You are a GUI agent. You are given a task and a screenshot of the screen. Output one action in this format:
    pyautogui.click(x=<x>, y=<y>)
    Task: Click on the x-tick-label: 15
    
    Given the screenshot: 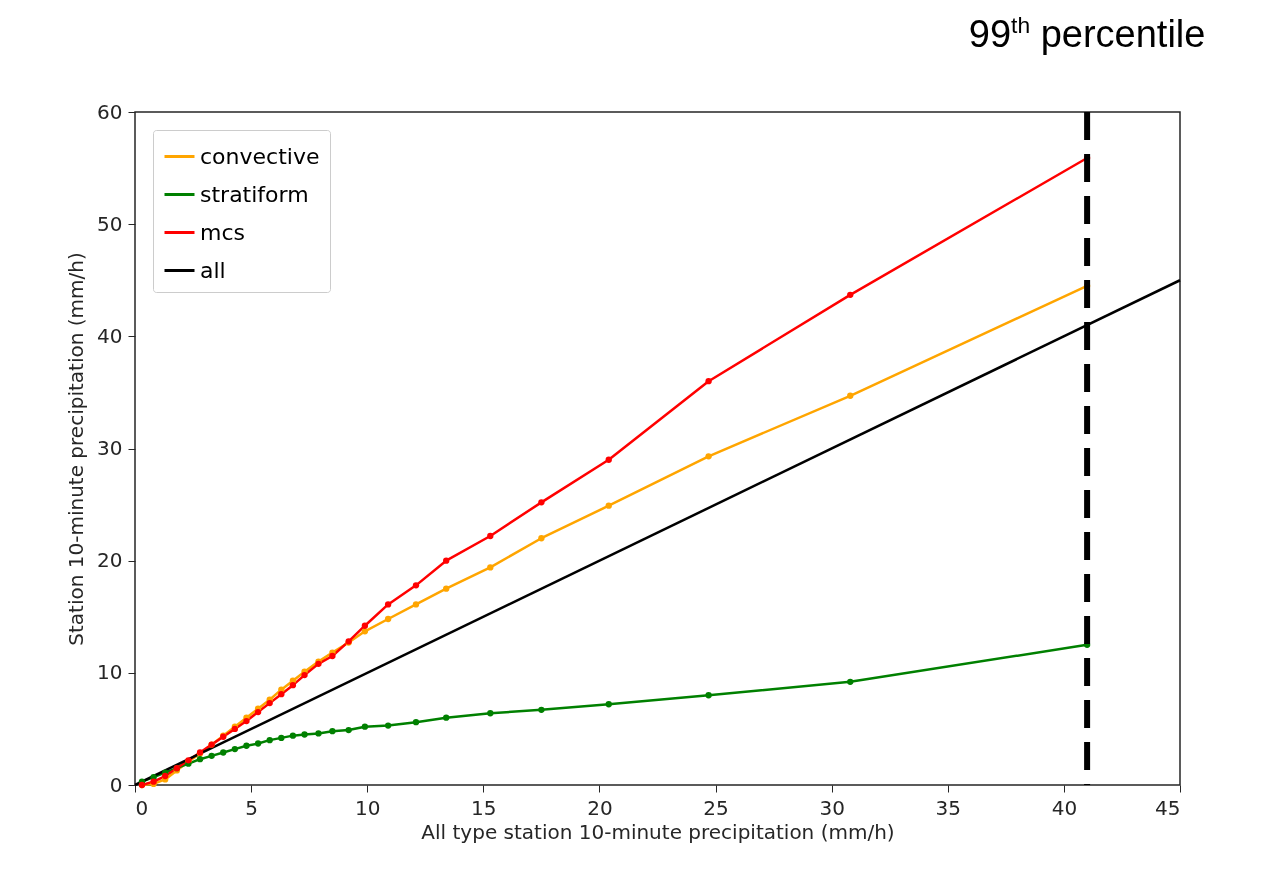 What is the action you would take?
    pyautogui.click(x=484, y=807)
    